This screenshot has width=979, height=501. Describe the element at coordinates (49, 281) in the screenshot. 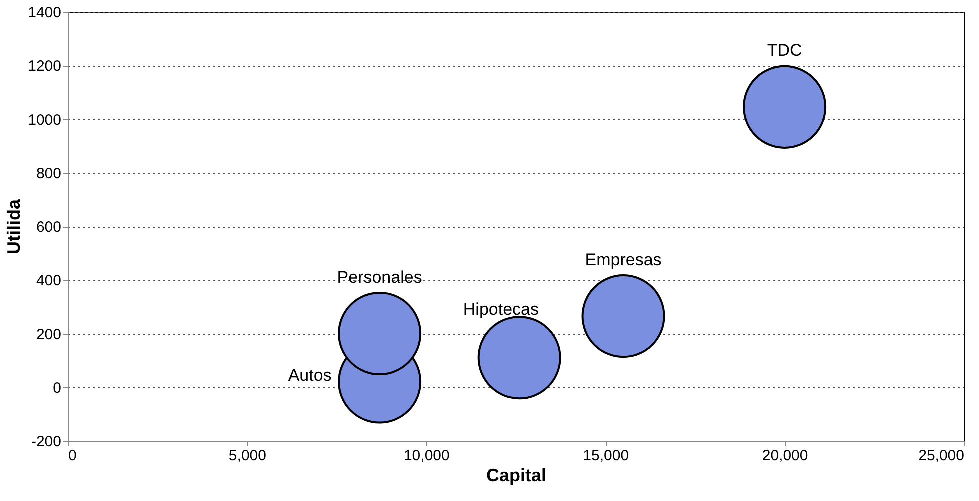

I see `y-tick-label: 400` at that location.